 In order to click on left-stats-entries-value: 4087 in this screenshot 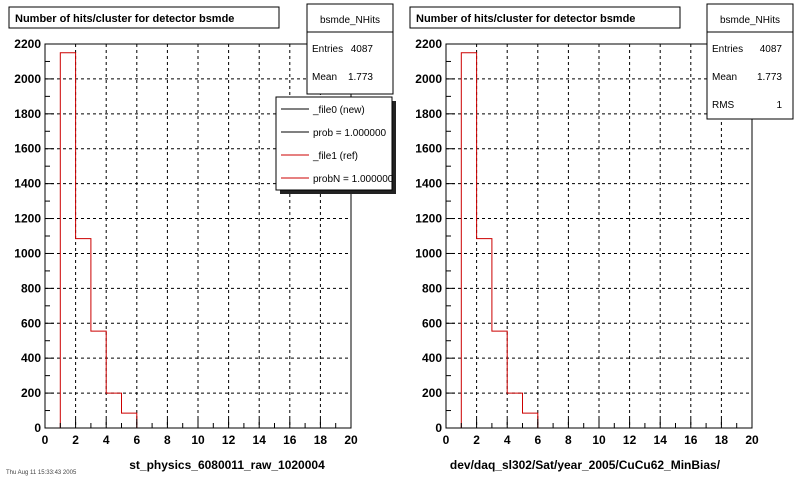, I will do `click(362, 49)`.